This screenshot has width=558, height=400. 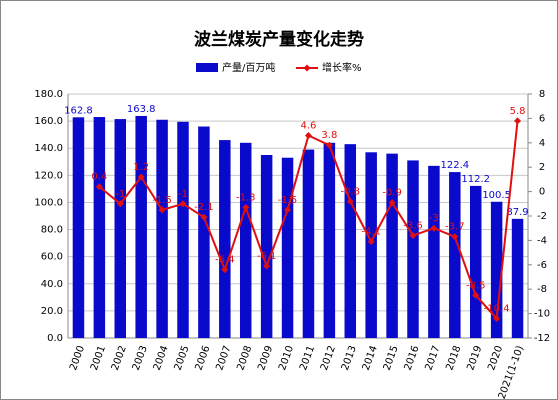 What do you see at coordinates (309, 125) in the screenshot?
I see `line-label: 4.6` at bounding box center [309, 125].